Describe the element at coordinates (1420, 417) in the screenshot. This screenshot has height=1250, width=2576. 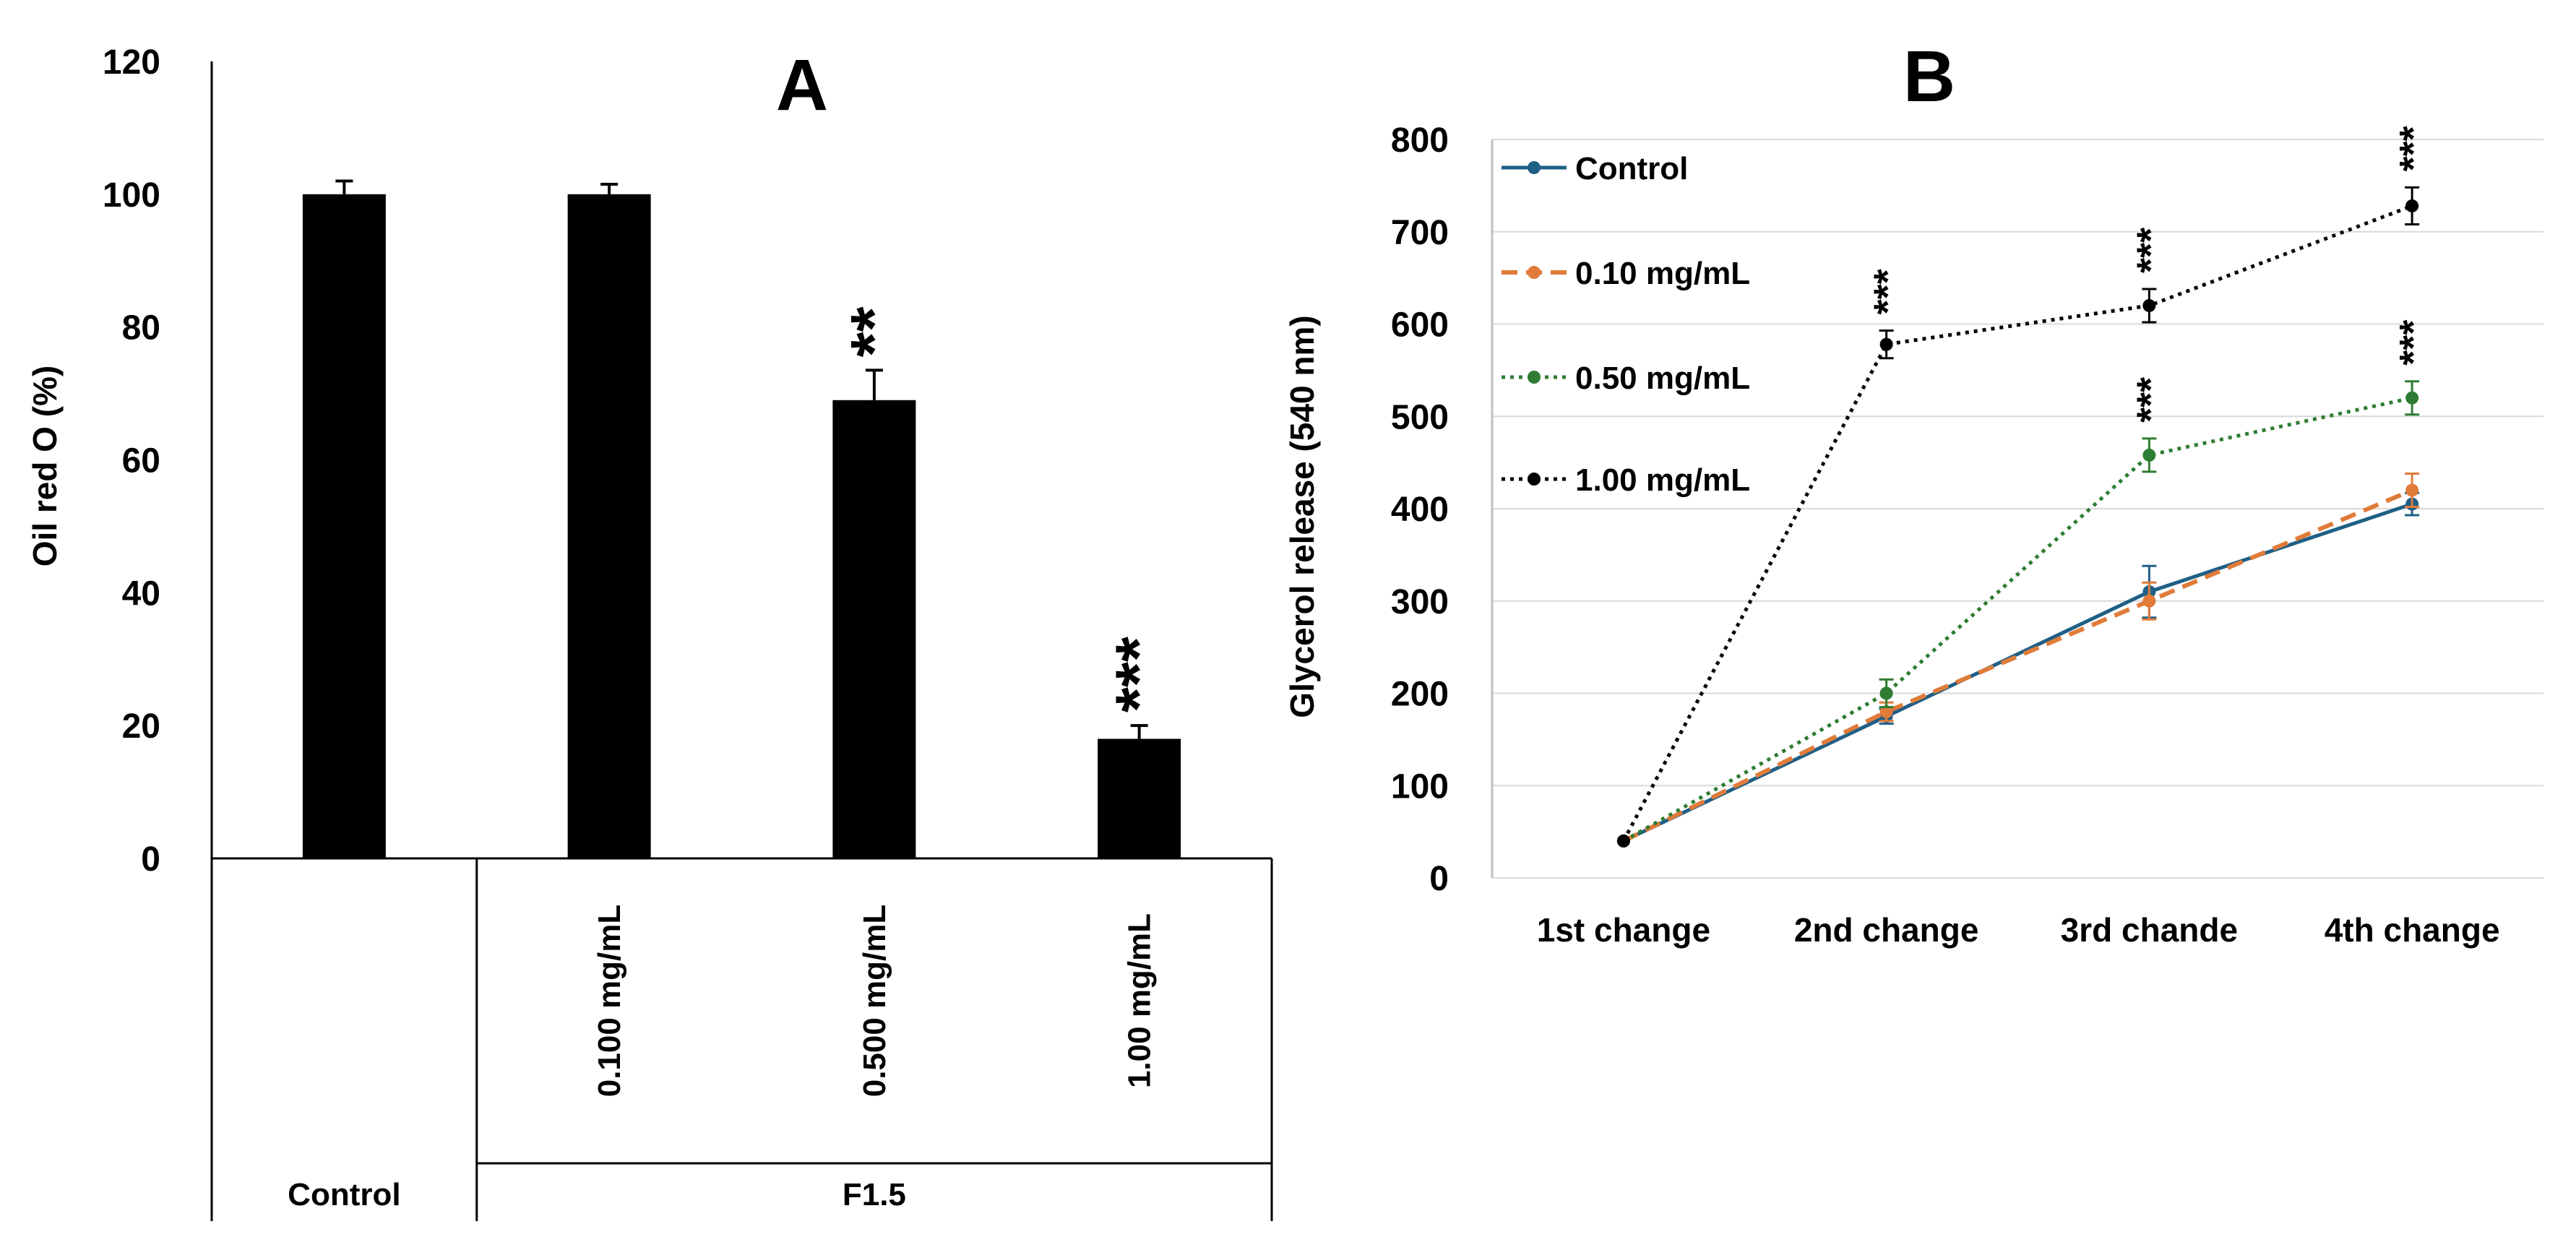
I see `panel-b-y-tick-label: 500` at that location.